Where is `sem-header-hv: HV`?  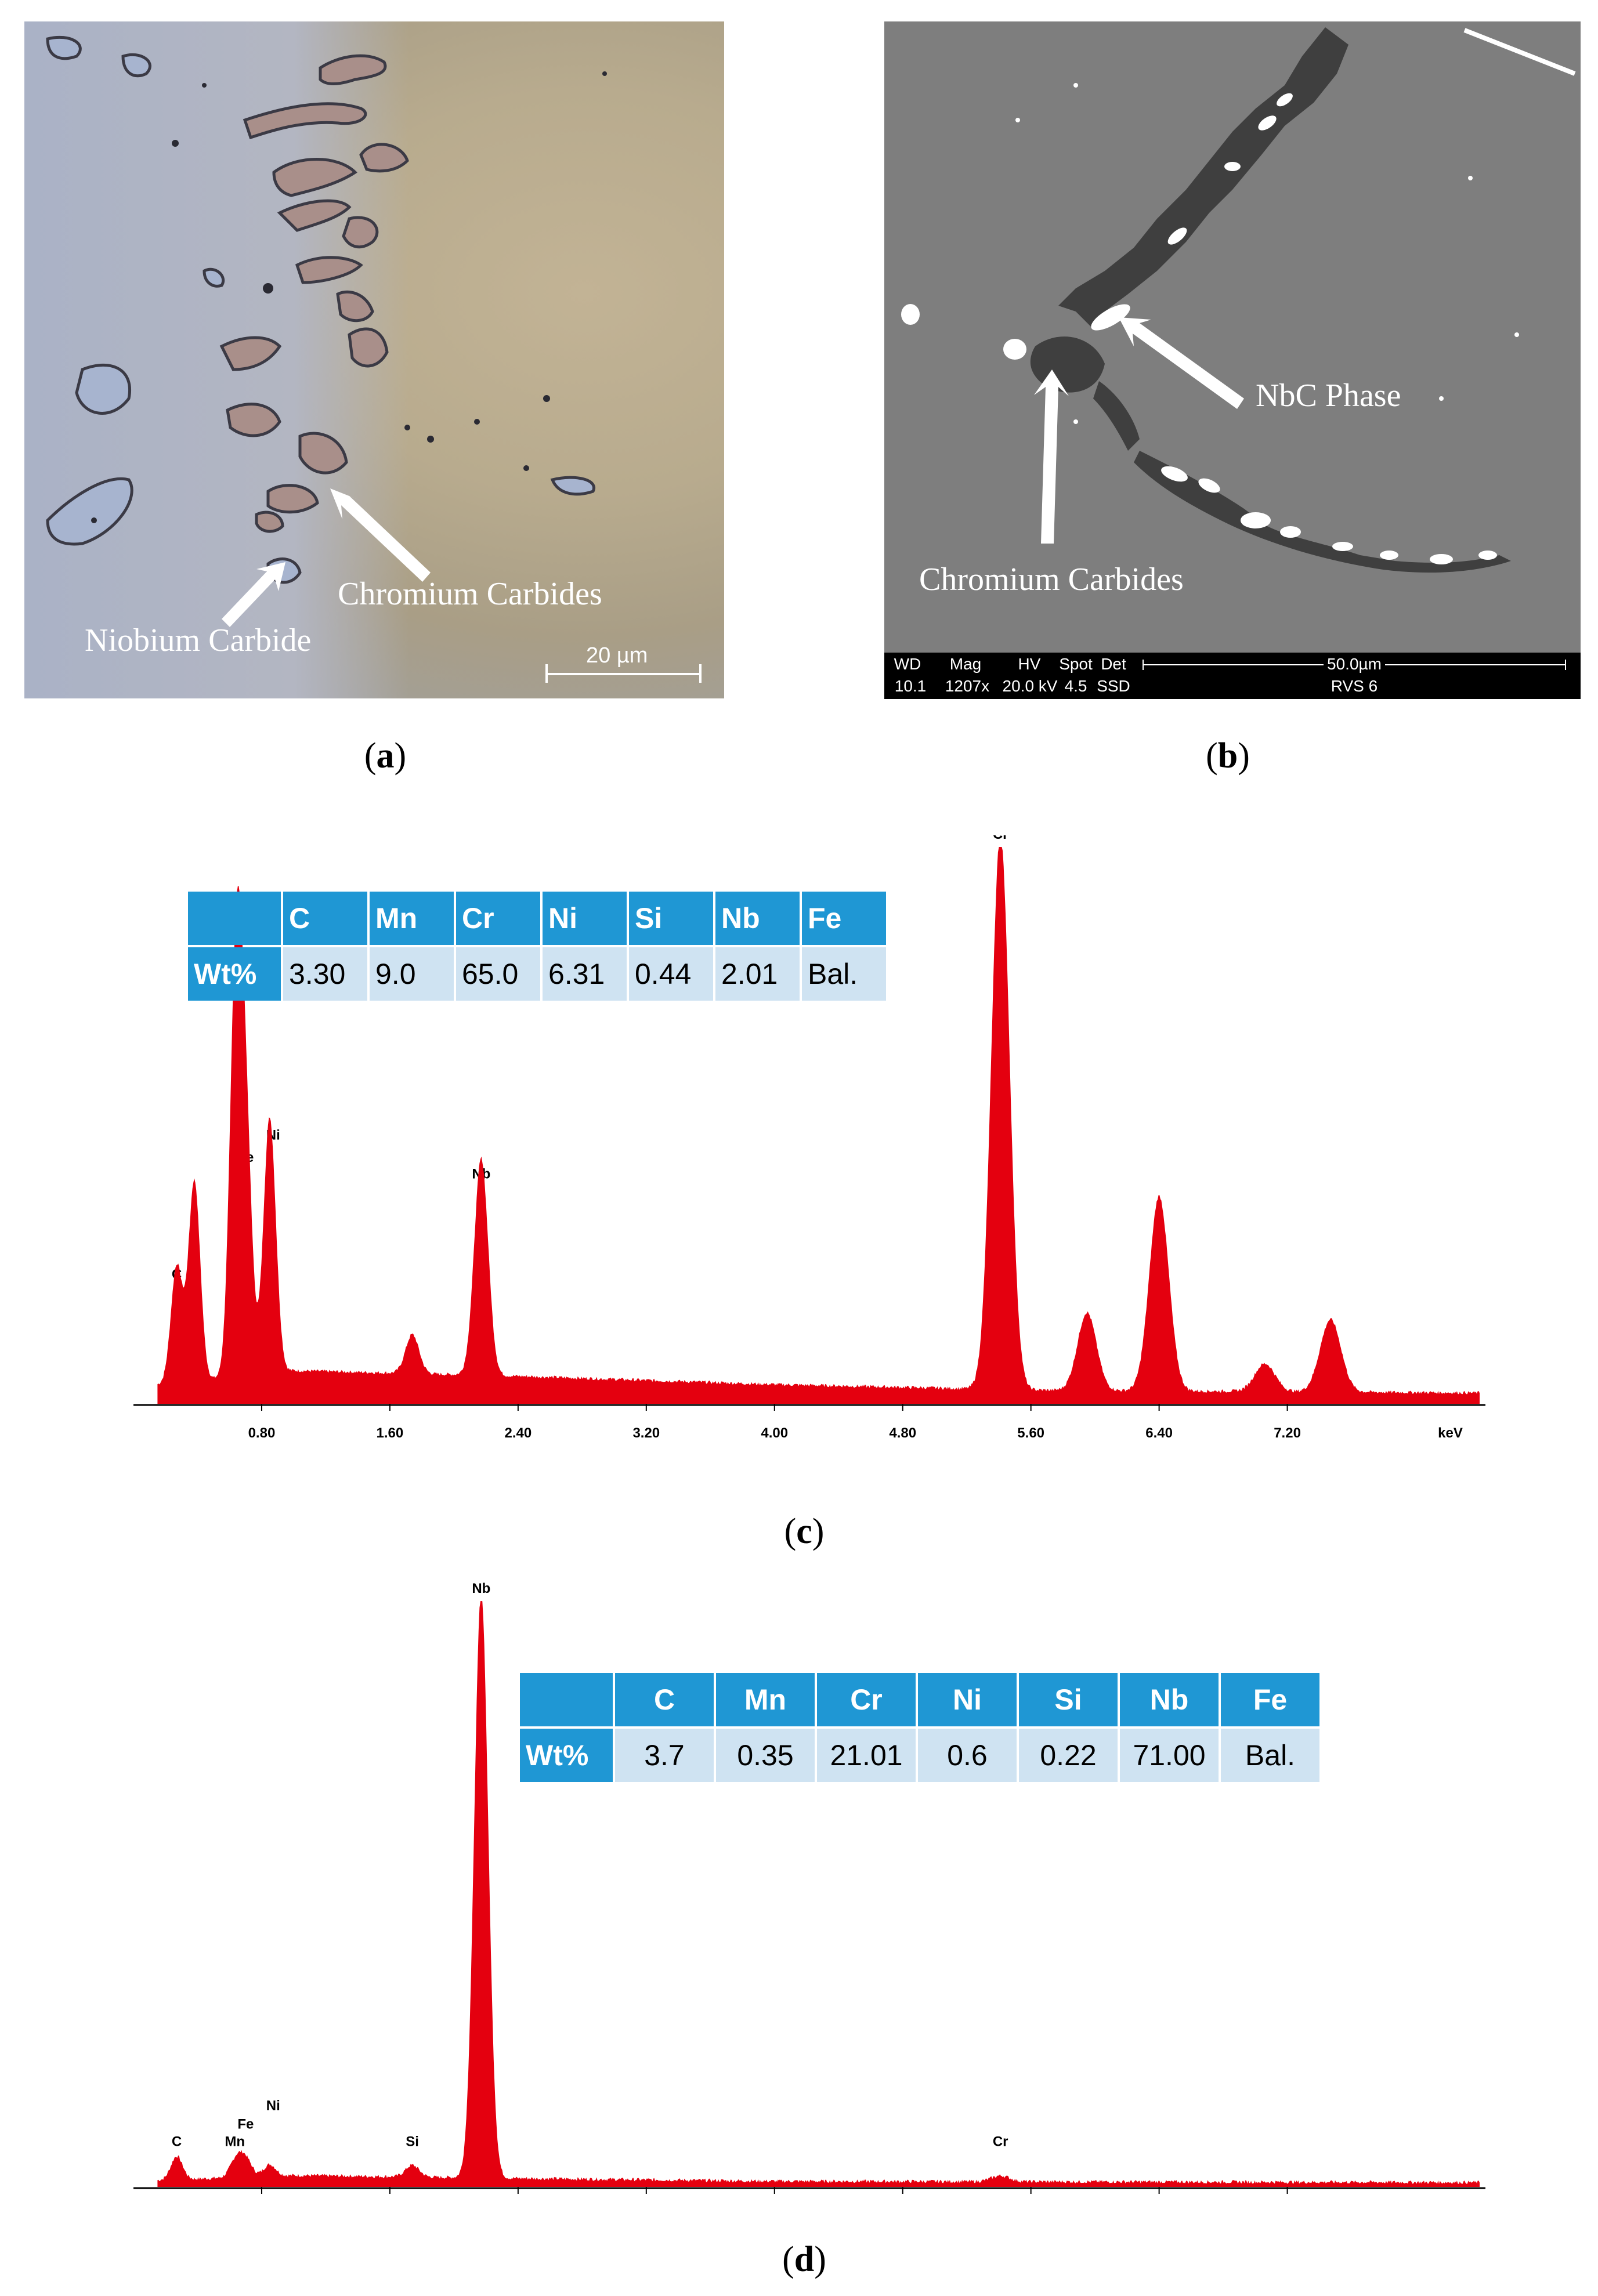
sem-header-hv: HV is located at coordinates (1029, 664).